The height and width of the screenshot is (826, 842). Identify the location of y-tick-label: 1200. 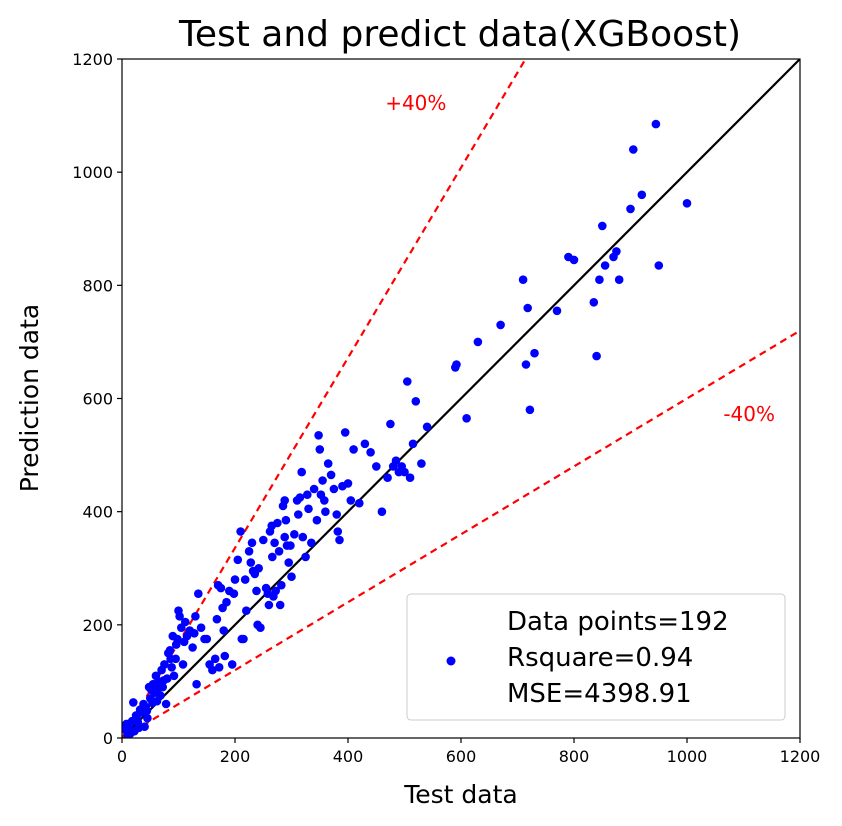
(92, 59).